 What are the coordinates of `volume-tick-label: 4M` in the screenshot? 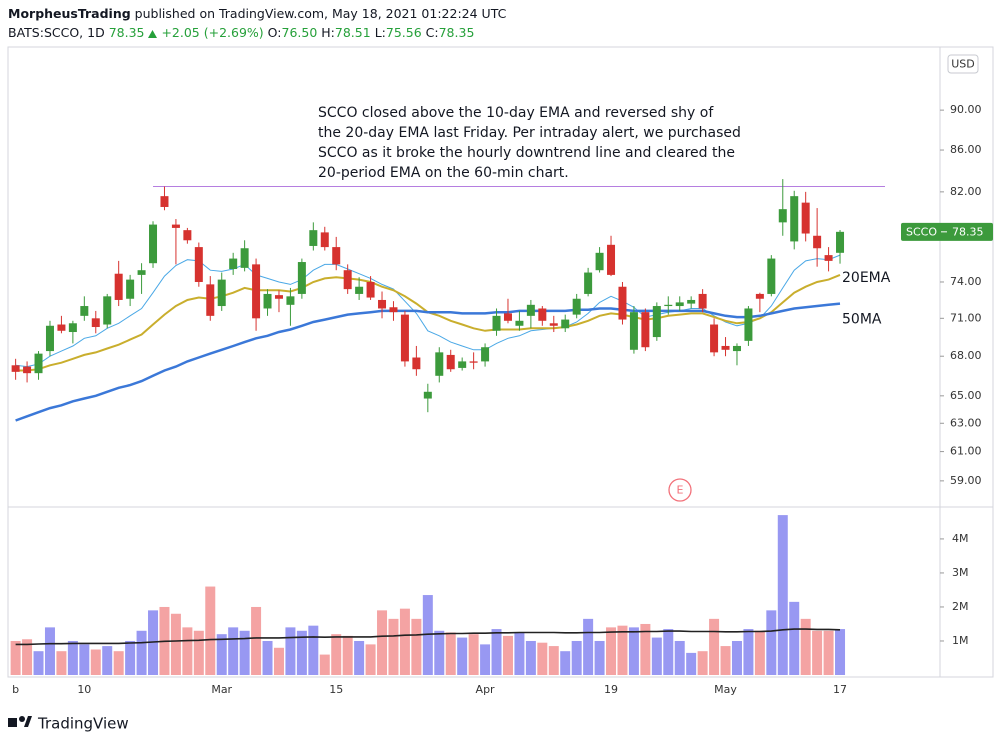 It's located at (960, 538).